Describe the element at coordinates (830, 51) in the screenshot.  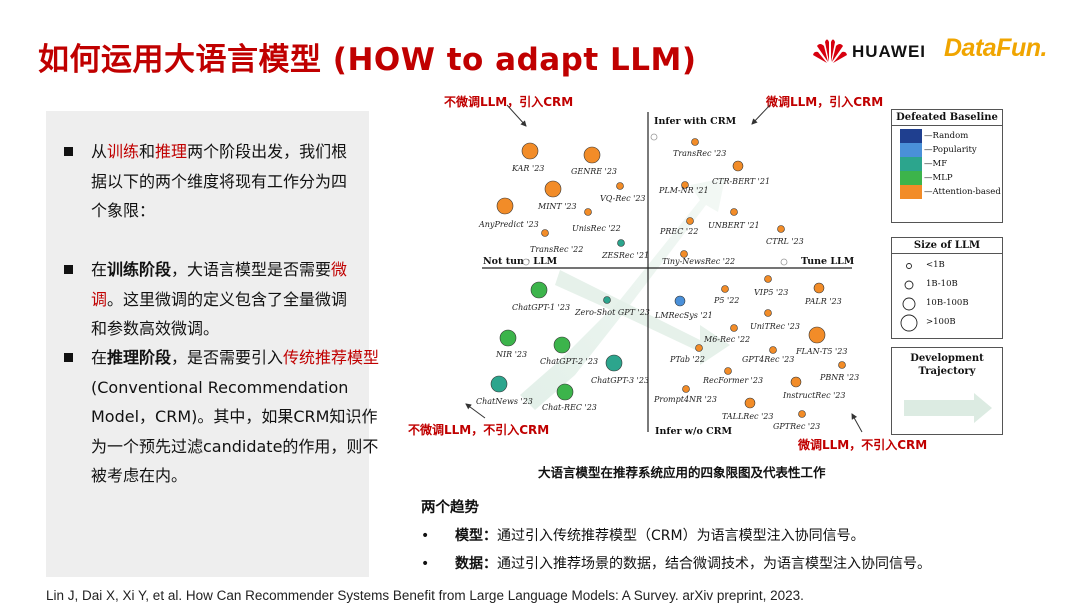
I see `huawei-logo-icon` at that location.